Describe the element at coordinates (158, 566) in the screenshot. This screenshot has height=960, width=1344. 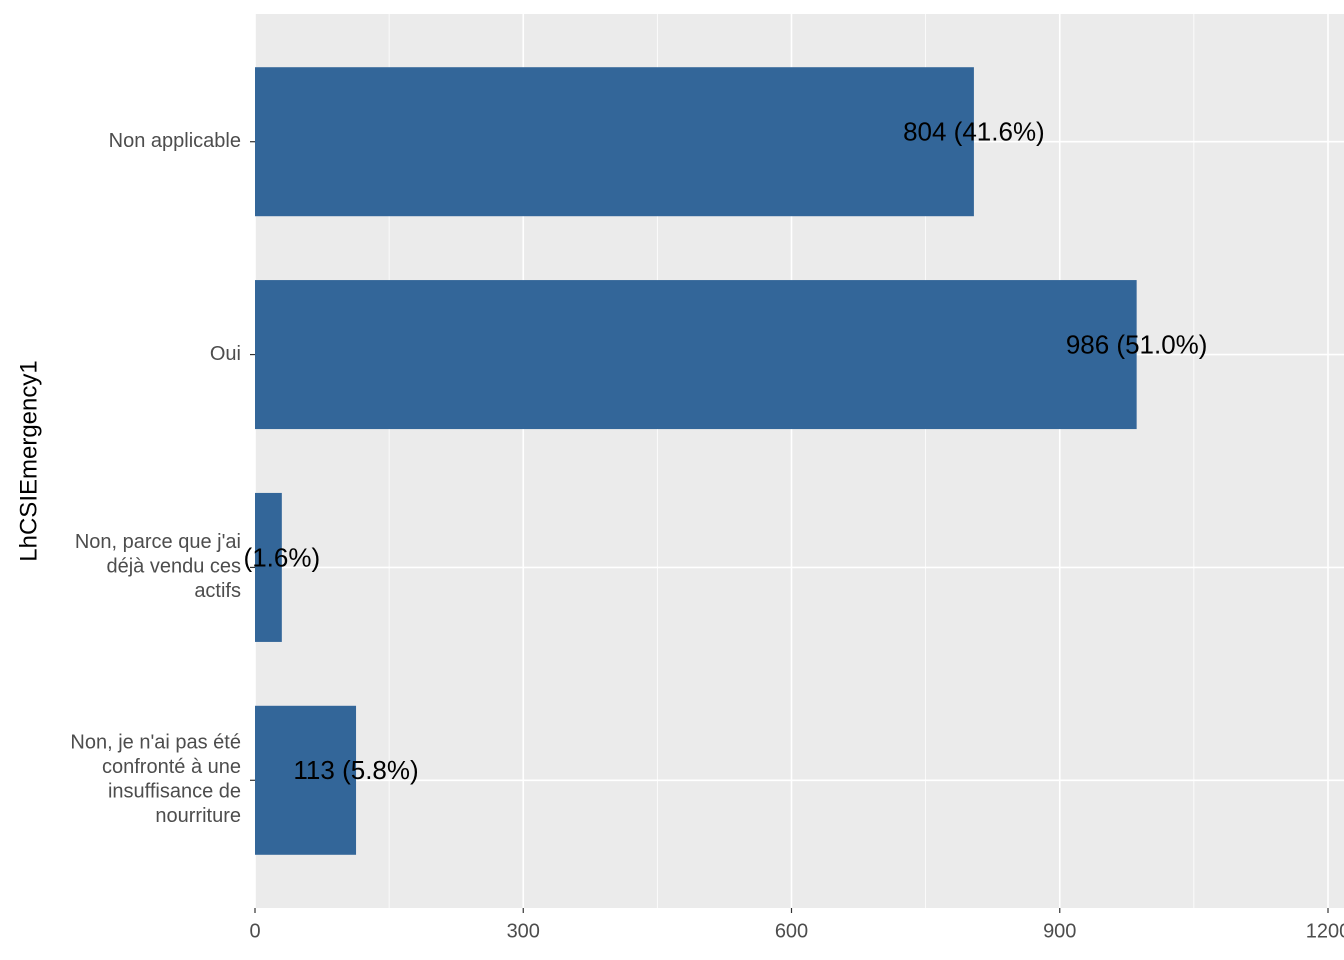
I see `y-tick-label: Non, parce que j'ai déjà vendu ces actifs` at that location.